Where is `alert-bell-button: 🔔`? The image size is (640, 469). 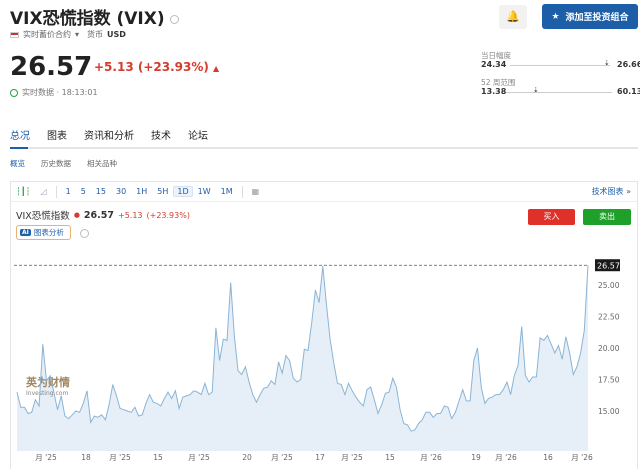
alert-bell-button: 🔔 is located at coordinates (513, 17).